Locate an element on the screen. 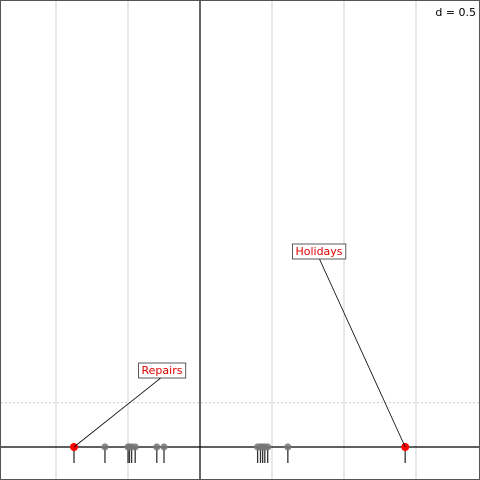 The height and width of the screenshot is (480, 480). point-label-text: Holidays is located at coordinates (318, 251).